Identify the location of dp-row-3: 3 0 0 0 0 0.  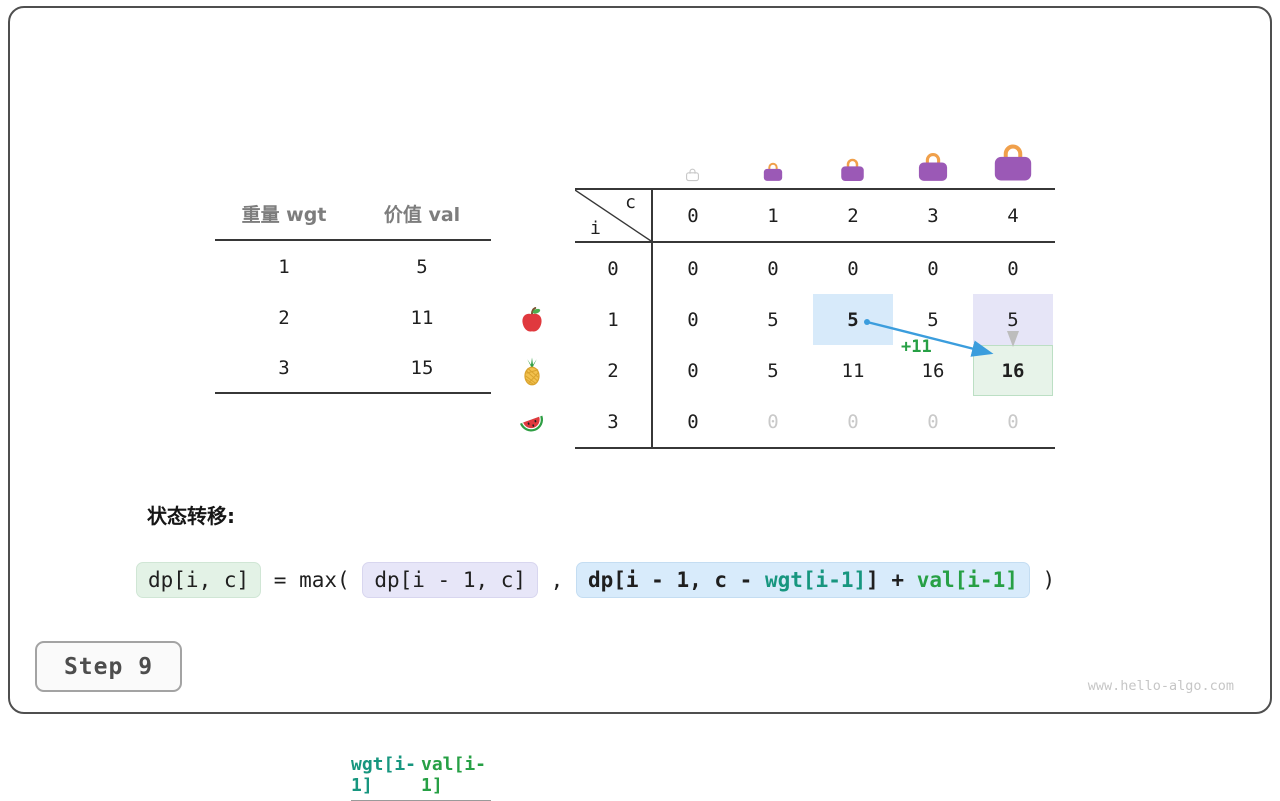
(815, 421).